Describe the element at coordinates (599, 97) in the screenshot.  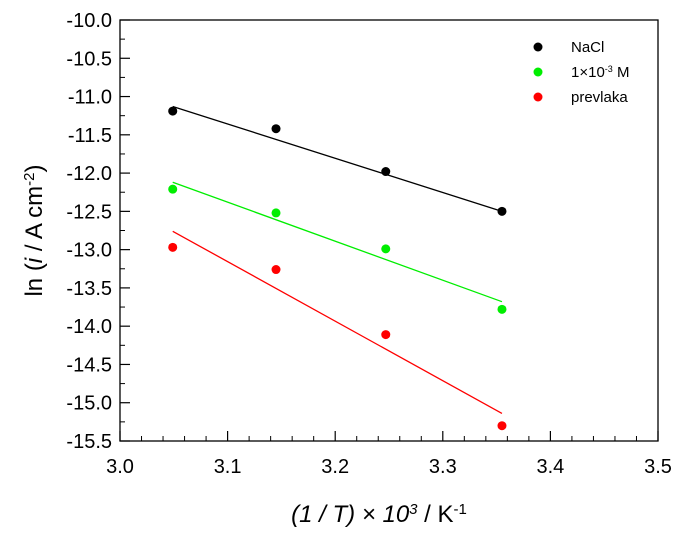
I see `legend-label-2: prevlaka` at that location.